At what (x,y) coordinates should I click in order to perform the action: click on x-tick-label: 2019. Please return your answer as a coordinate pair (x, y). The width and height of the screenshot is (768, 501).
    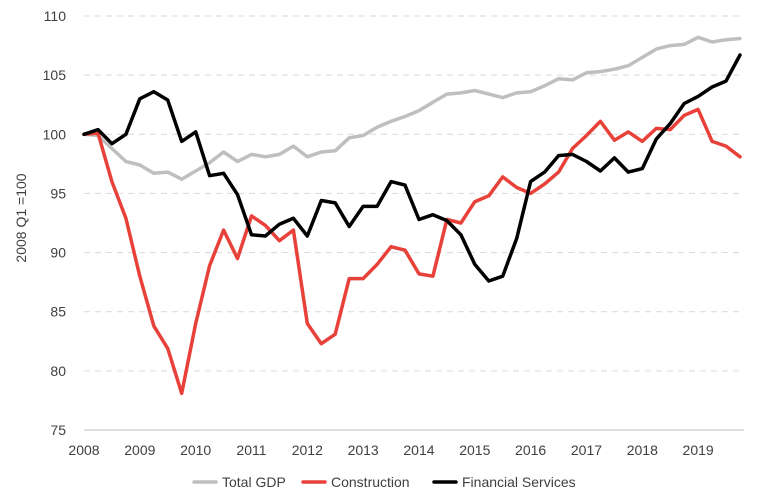
    Looking at the image, I should click on (698, 450).